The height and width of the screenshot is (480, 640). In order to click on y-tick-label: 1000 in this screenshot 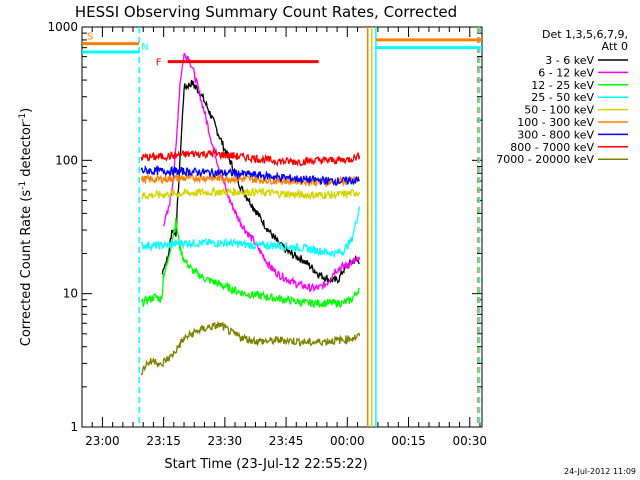, I will do `click(62, 27)`.